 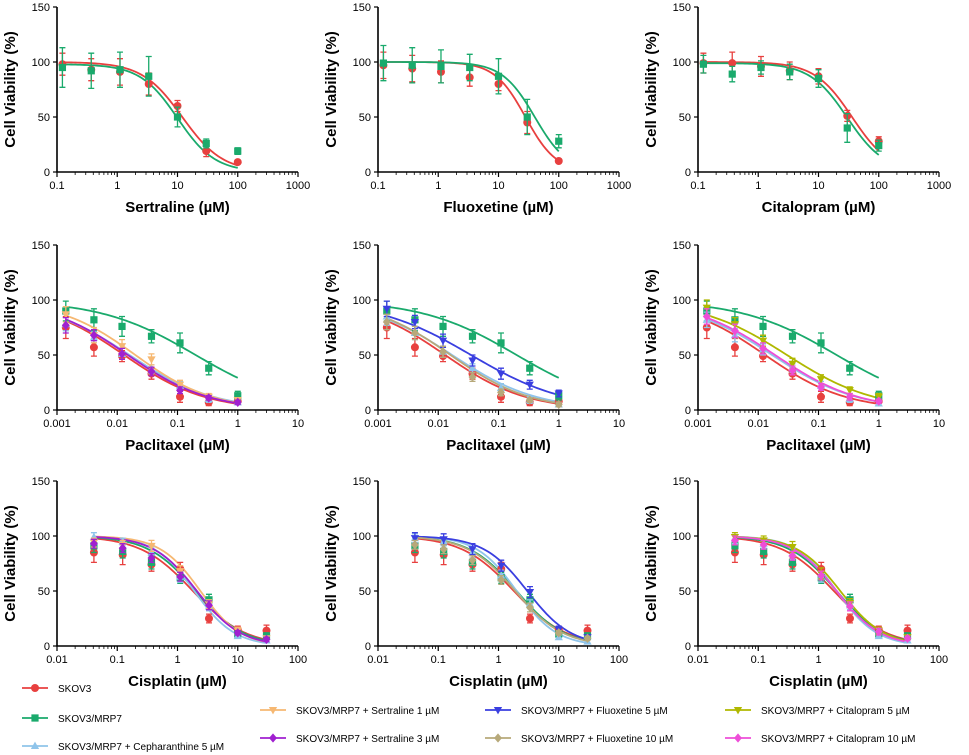 What do you see at coordinates (576, 711) in the screenshot?
I see `legend-item-fluox5: SKOV3/MRP7 + Fluoxetine 5 µM` at bounding box center [576, 711].